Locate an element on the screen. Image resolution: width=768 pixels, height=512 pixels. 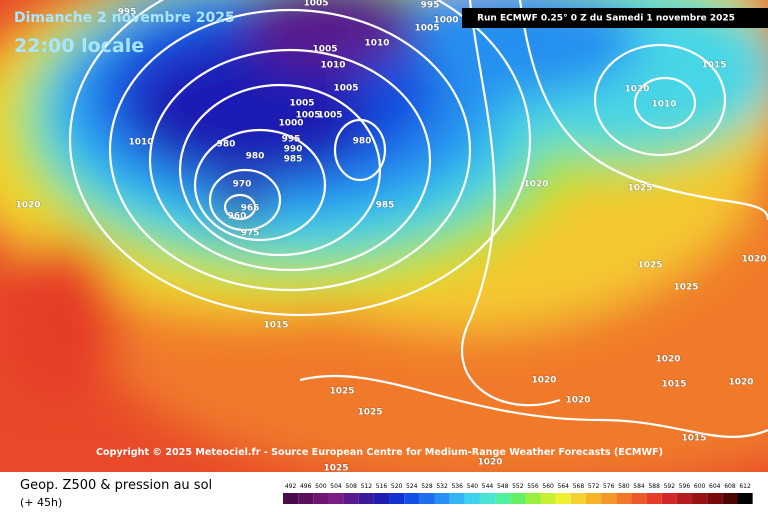
legend-value: 548 is located at coordinates (503, 486).